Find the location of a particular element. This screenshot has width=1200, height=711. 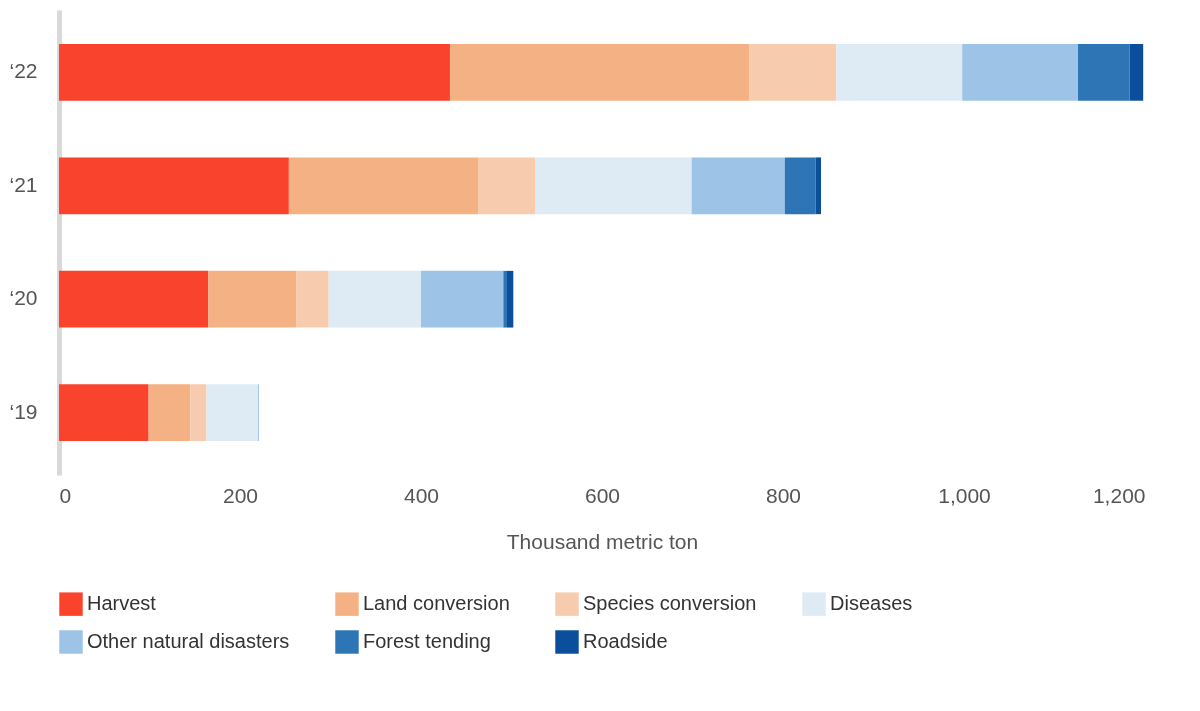

y-tick-label: ‘19 is located at coordinates (23, 411).